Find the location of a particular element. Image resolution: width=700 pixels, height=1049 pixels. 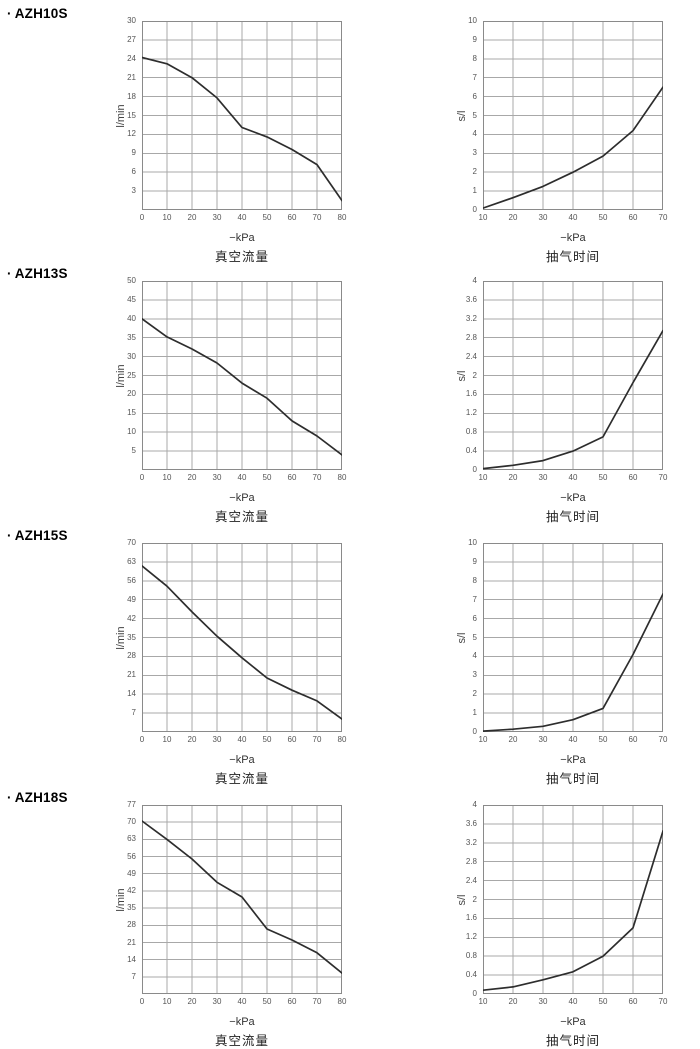

y-tick-label: 27 is located at coordinates (131, 39).